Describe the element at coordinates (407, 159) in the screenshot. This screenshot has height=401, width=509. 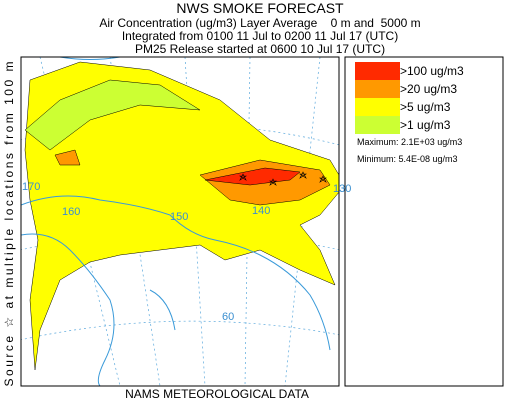
I see `legend-minimum: Minimum: 5.4E-08 ug/m3` at that location.